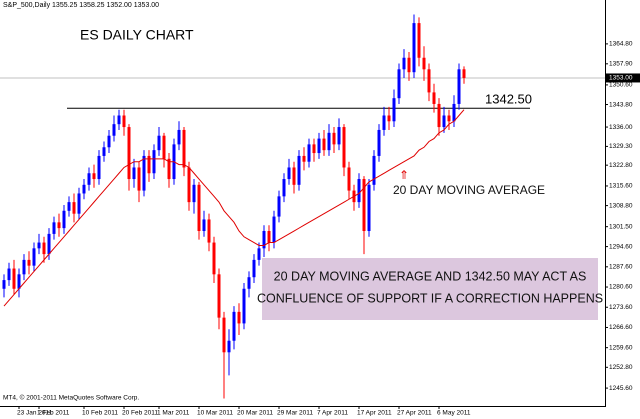 The width and height of the screenshot is (640, 419). I want to click on x-tick-label: 1 Mar 2011, so click(173, 413).